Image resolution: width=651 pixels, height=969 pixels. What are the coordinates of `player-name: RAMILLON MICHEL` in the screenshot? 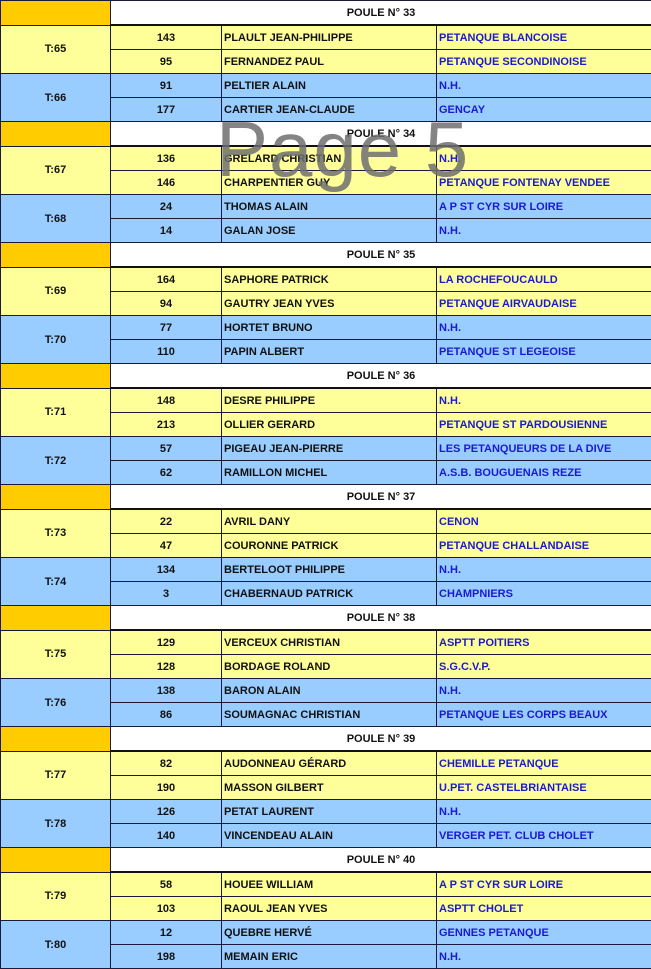 It's located at (329, 473).